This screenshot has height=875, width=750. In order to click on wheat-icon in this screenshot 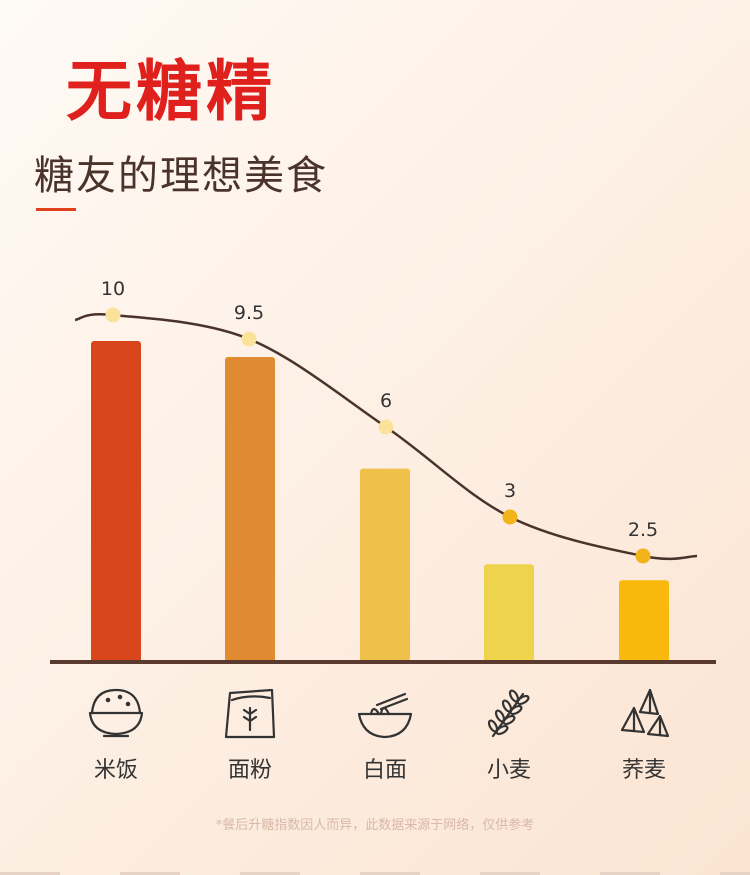, I will do `click(508, 713)`.